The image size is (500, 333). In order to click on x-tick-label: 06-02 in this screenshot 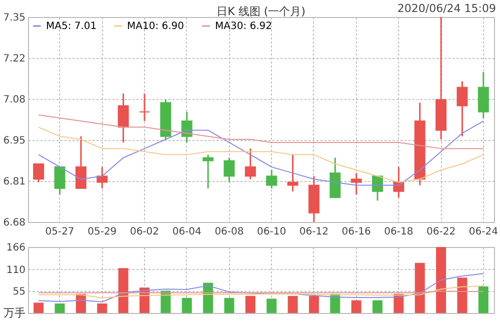, I will do `click(145, 232)`.